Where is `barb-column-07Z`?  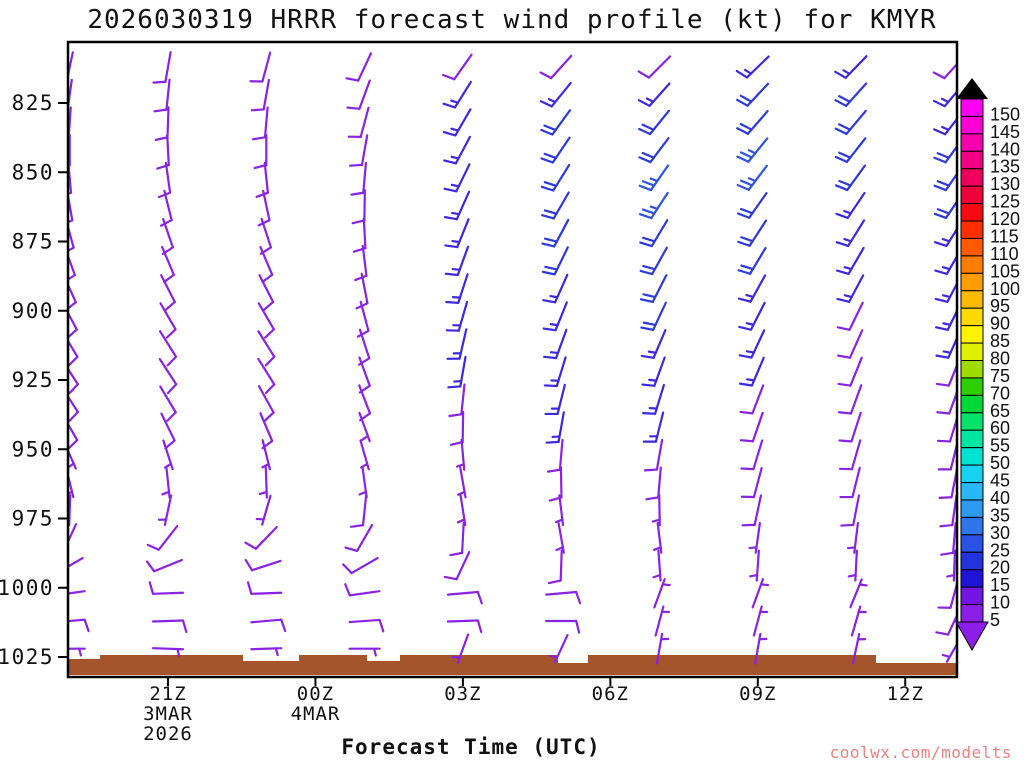 barb-column-07Z is located at coordinates (654, 360).